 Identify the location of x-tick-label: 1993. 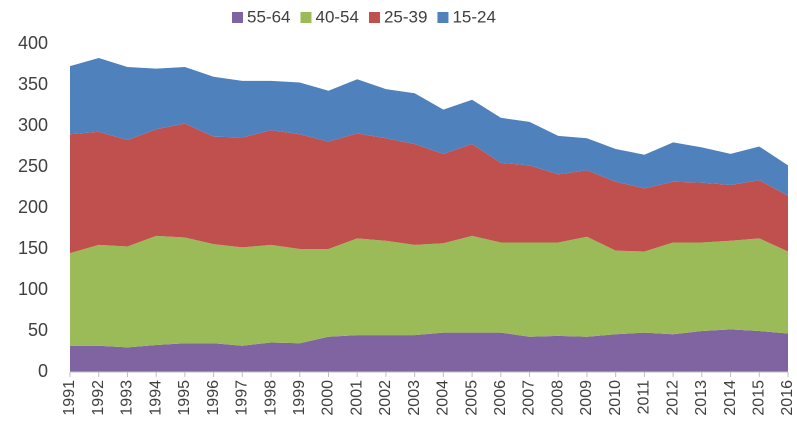
(127, 398).